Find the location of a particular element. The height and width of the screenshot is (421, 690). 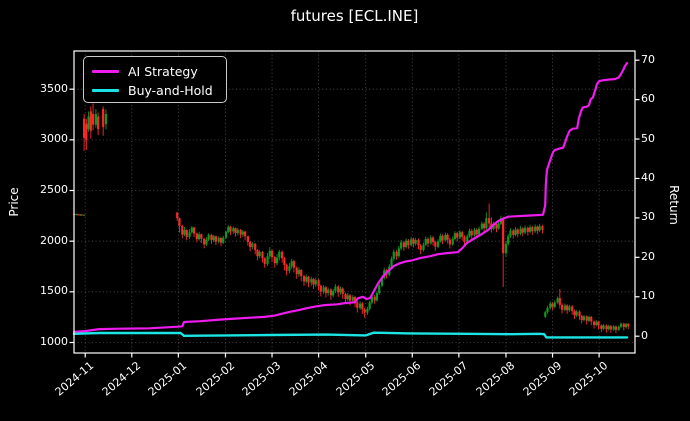

return-tick-label: 30 is located at coordinates (648, 217).